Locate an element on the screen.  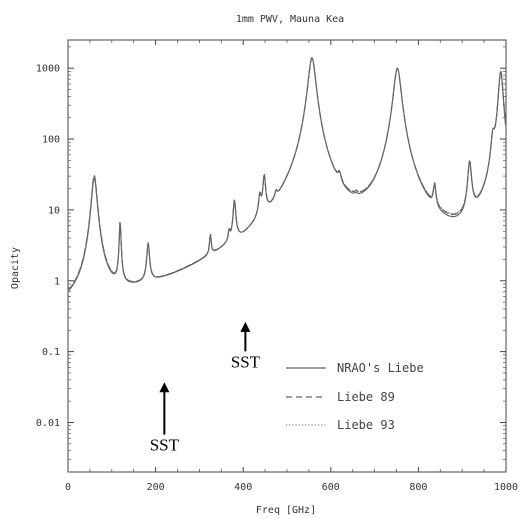
legend-label-1: NRAO's Liebe is located at coordinates (380, 368).